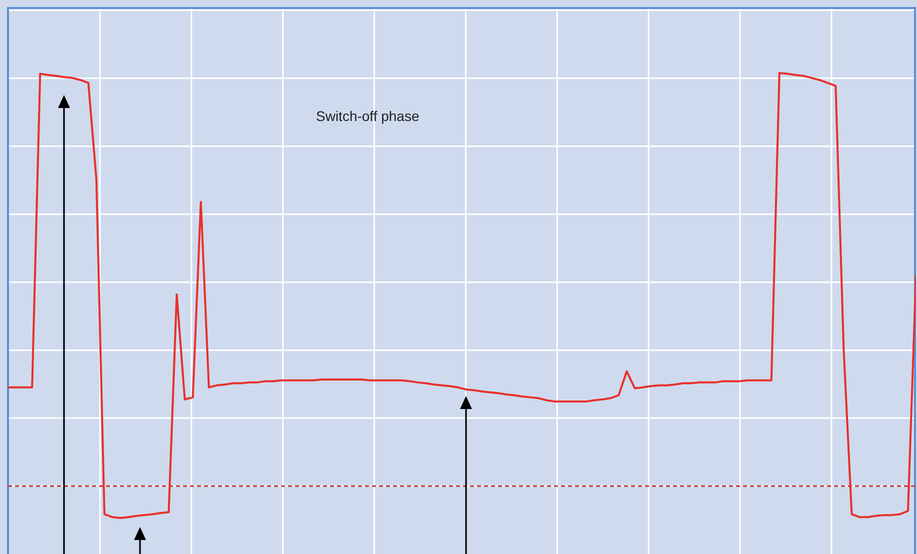  Describe the element at coordinates (368, 116) in the screenshot. I see `annotation: Switch-off phase` at that location.